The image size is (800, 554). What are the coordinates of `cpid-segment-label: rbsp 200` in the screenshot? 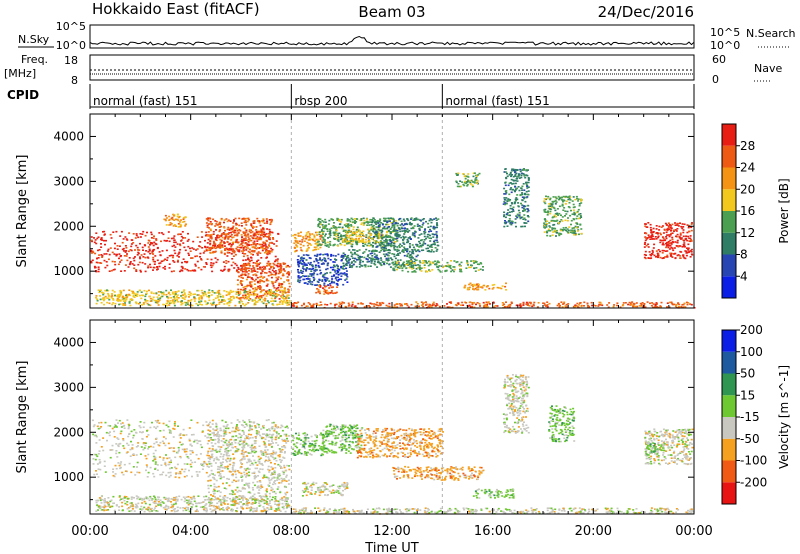 It's located at (320, 101).